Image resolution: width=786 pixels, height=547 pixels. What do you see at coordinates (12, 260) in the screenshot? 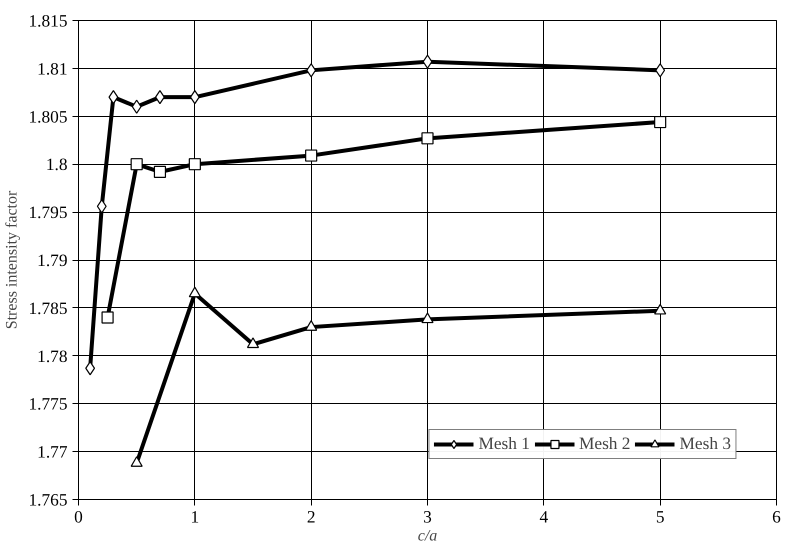
I see `y-axis-title: Stress intensity factor` at bounding box center [12, 260].